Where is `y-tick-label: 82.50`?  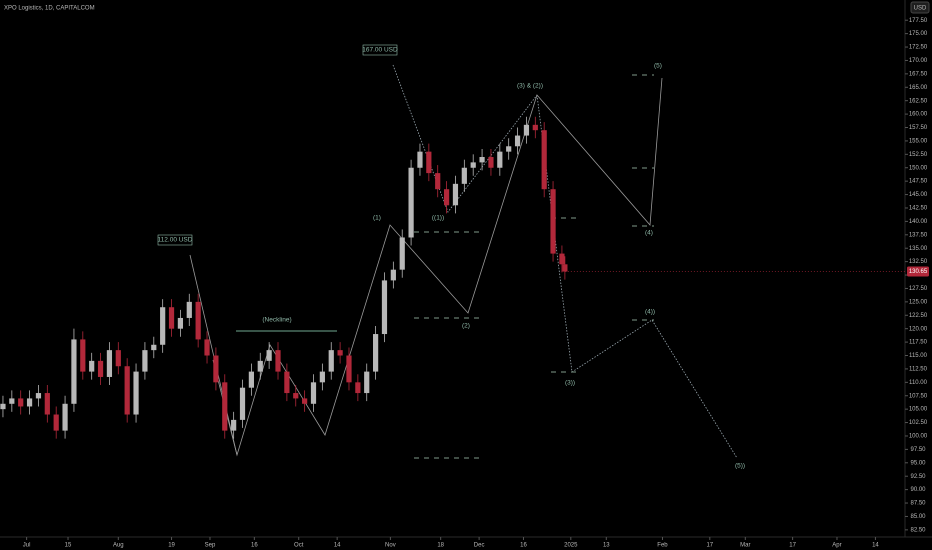 y-tick-label: 82.50 is located at coordinates (918, 530).